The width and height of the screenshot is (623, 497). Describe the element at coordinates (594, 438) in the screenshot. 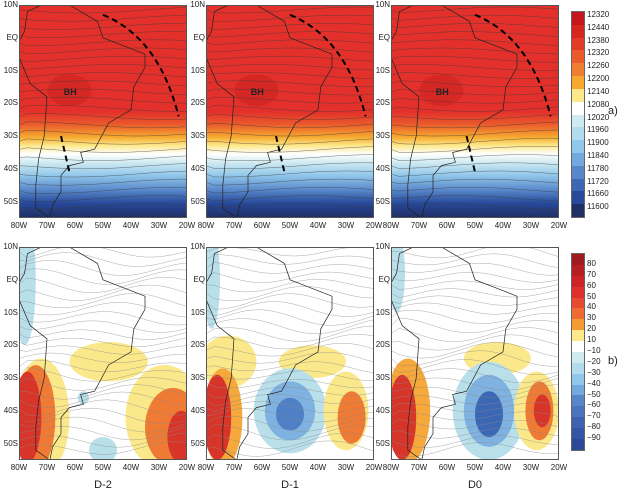

I see `colorbar-label: −90` at that location.